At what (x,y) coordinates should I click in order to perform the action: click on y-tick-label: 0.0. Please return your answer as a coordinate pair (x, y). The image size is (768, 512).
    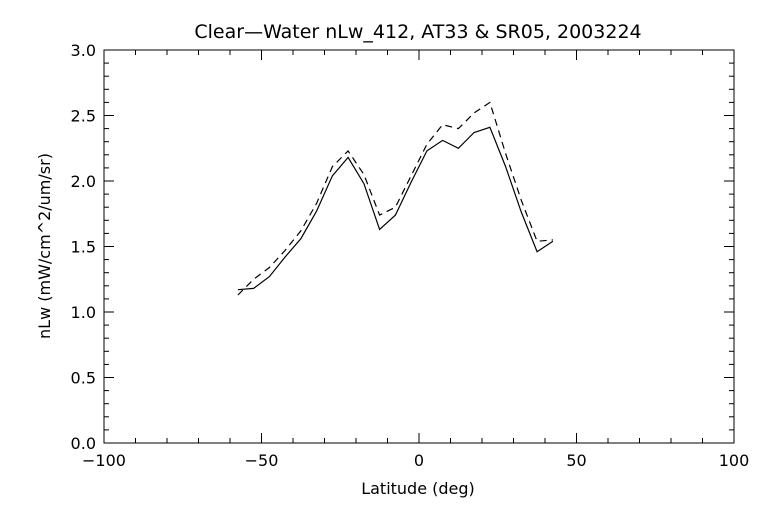
    Looking at the image, I should click on (83, 443).